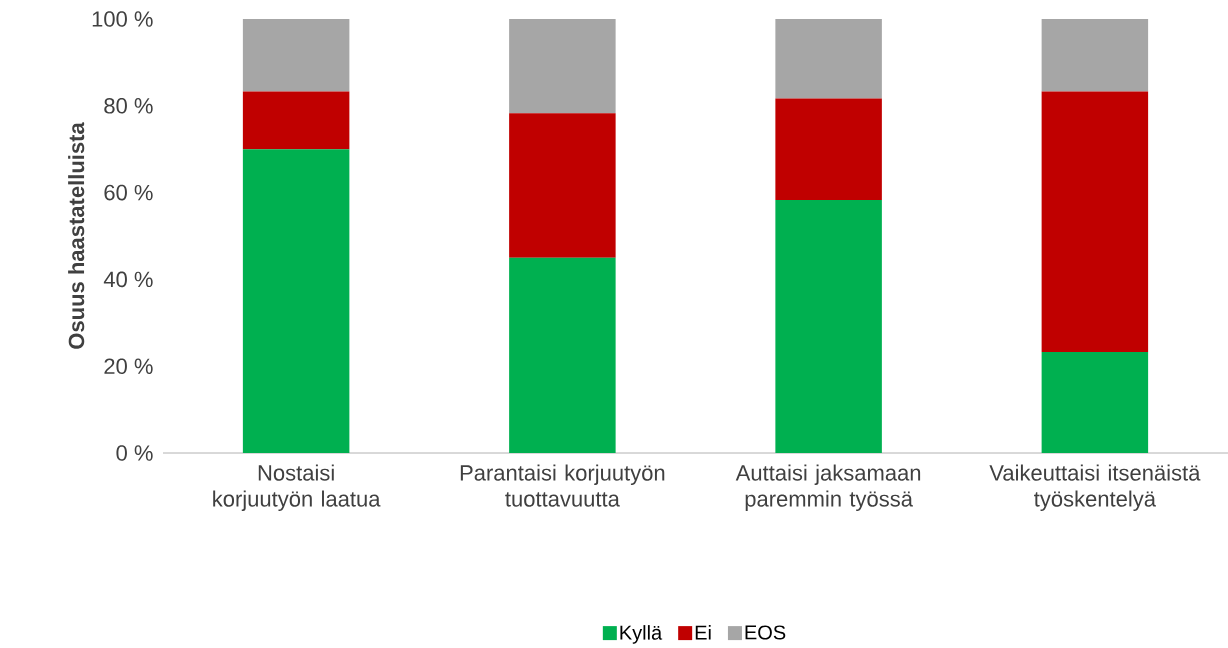  I want to click on y-tick-label: 60 %, so click(128, 192).